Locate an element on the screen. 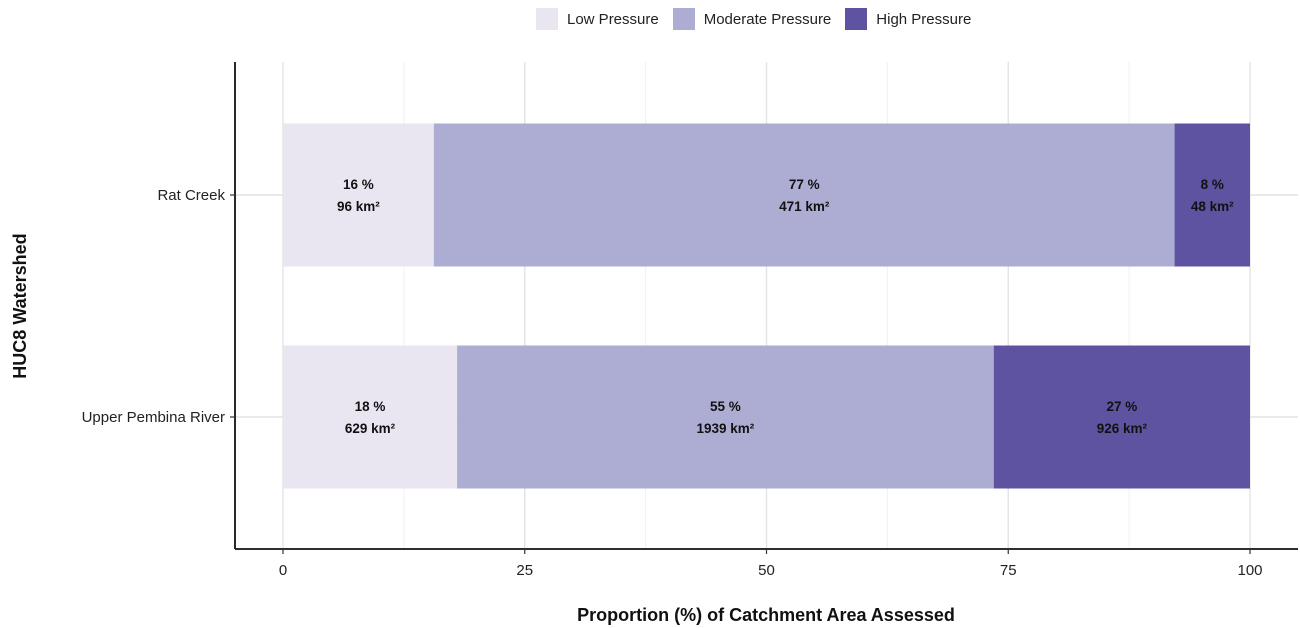  bar-upper-pembina-river-moderate-pressure is located at coordinates (725, 417).